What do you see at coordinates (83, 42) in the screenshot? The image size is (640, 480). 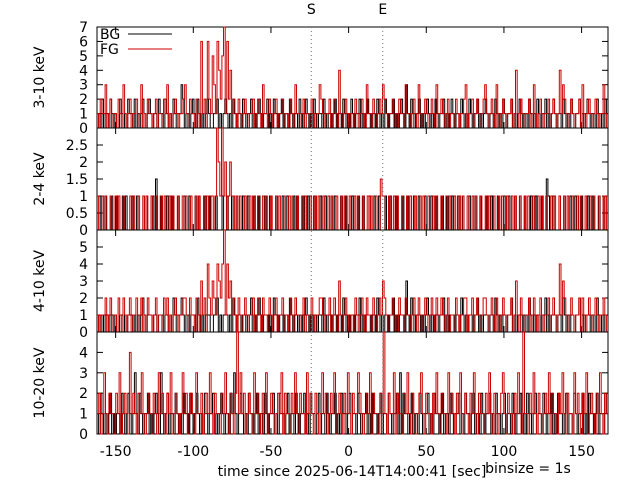 I see `y-tick-label: 6` at bounding box center [83, 42].